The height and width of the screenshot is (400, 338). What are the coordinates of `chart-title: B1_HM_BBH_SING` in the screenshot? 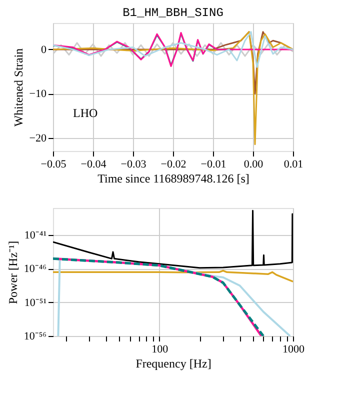 It's located at (173, 13).